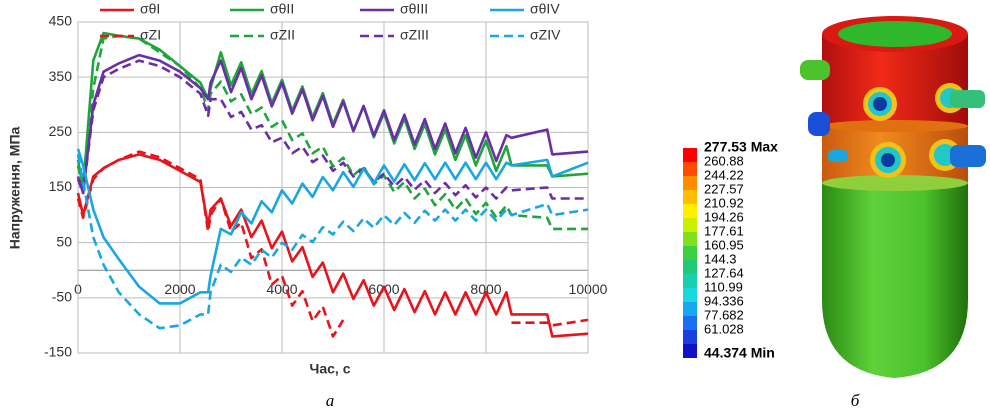  What do you see at coordinates (58, 352) in the screenshot?
I see `y-tick-label: -150` at bounding box center [58, 352].